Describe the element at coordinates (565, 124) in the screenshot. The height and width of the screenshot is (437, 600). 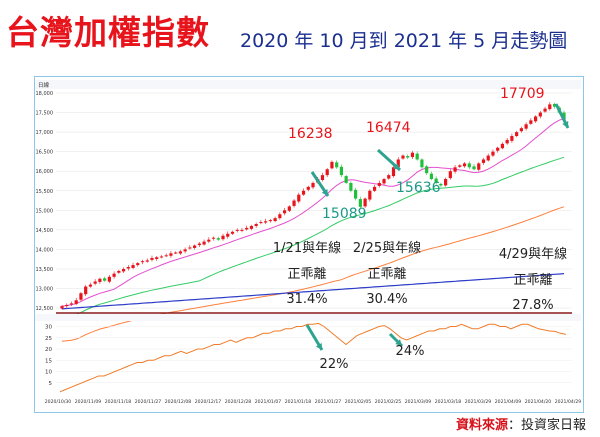
I see `drop-arrow-3-head` at that location.